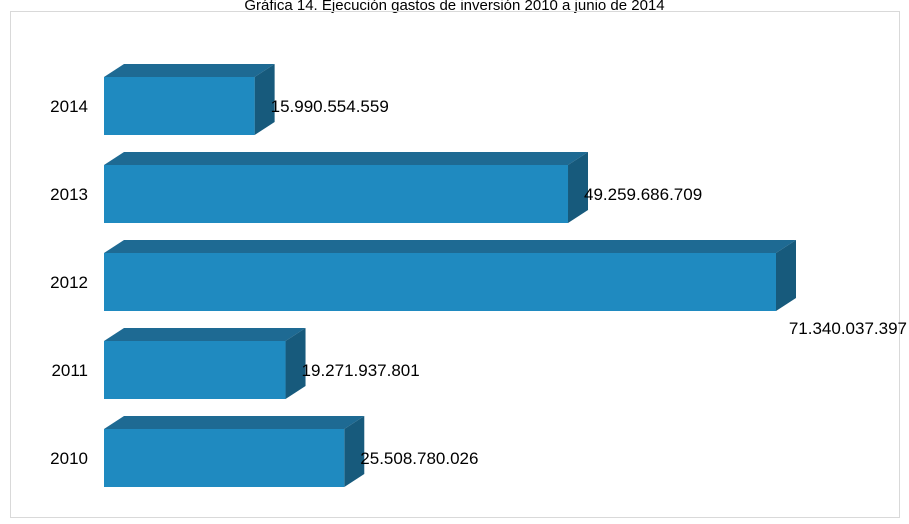 Image resolution: width=909 pixels, height=524 pixels. What do you see at coordinates (69, 106) in the screenshot?
I see `tick-label-2014: 2014` at bounding box center [69, 106].